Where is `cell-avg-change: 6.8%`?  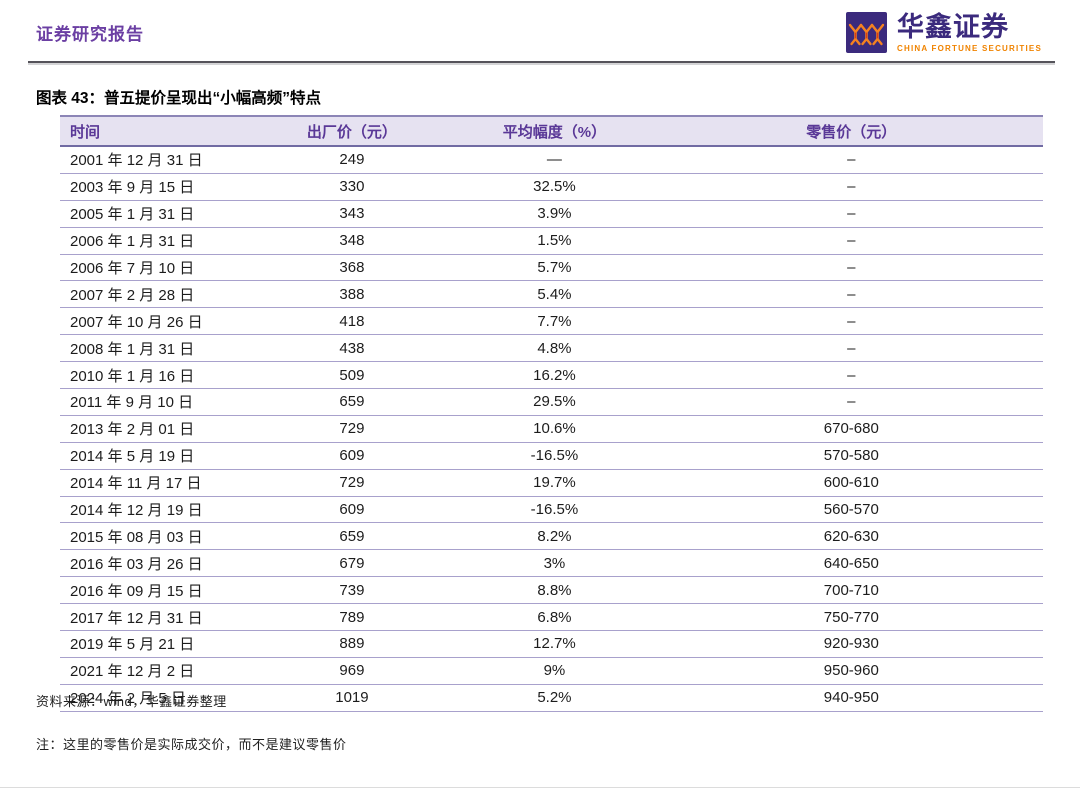 cell-avg-change: 6.8% is located at coordinates (554, 617).